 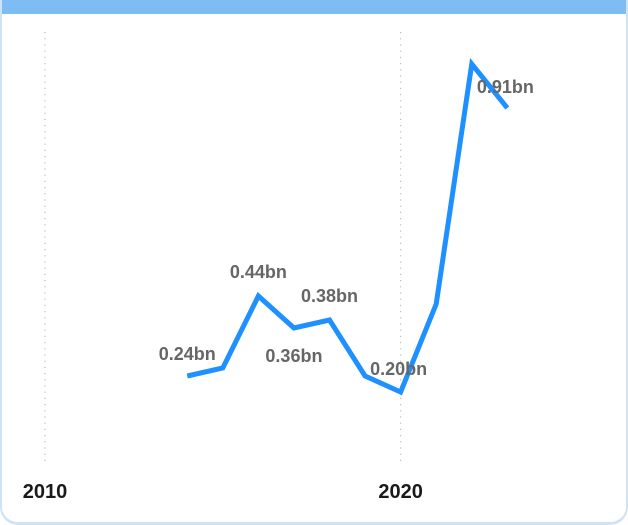 I want to click on data-label-2014: 0.24bn, so click(x=187, y=354).